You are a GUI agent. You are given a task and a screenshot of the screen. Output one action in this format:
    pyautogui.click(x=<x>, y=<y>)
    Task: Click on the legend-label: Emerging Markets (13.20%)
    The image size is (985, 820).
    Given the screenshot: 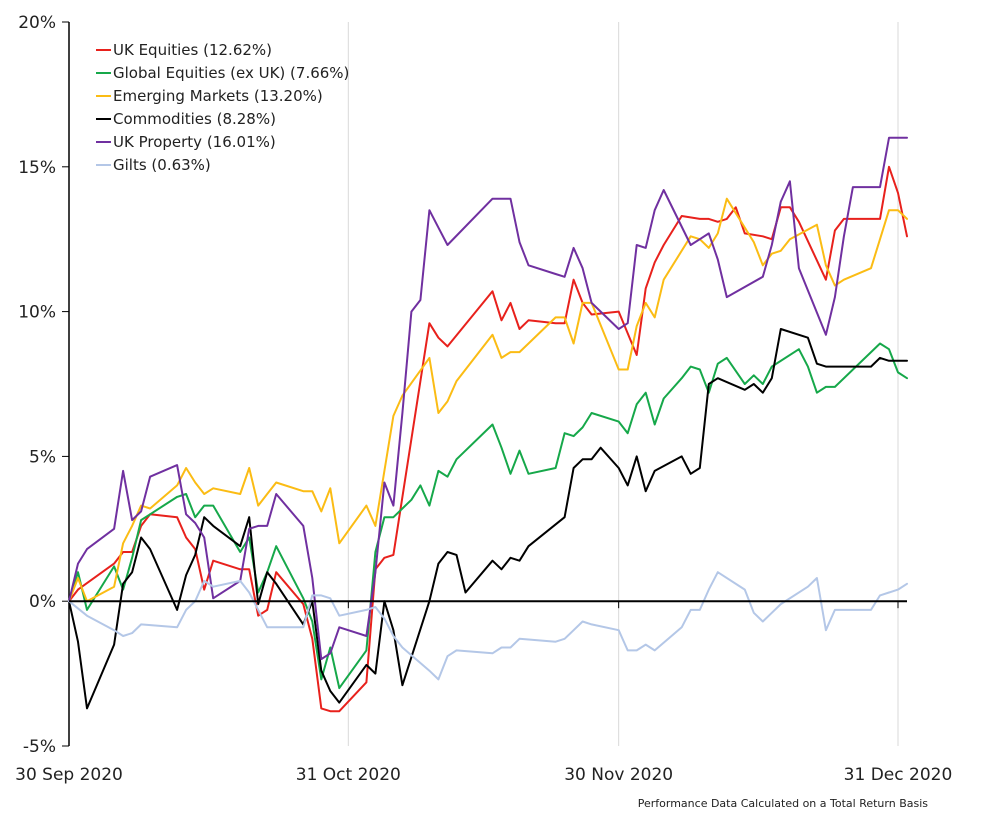 What is the action you would take?
    pyautogui.click(x=218, y=96)
    